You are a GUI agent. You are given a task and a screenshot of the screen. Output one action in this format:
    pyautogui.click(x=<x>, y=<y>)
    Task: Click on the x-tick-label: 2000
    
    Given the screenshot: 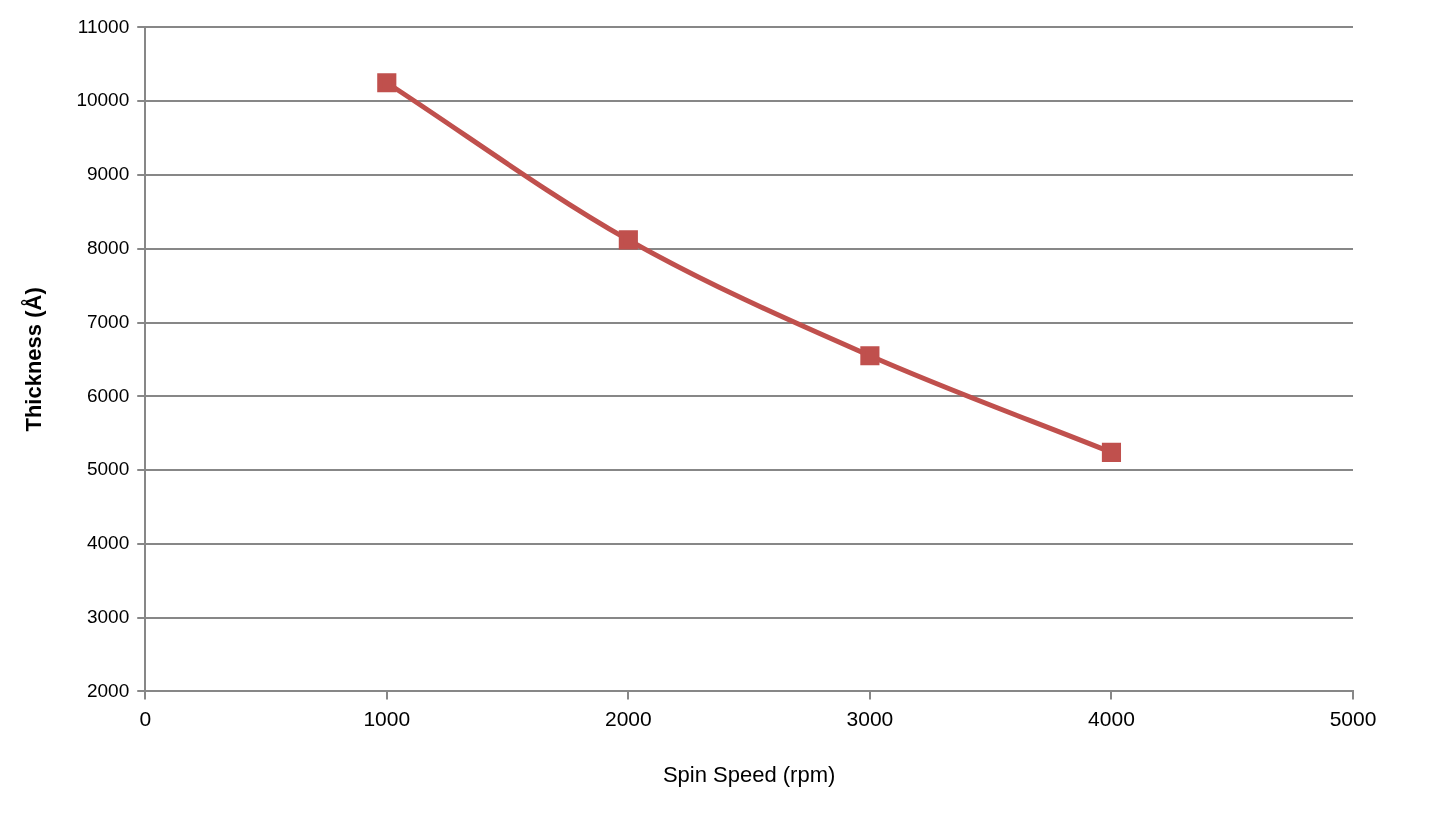 What is the action you would take?
    pyautogui.click(x=628, y=718)
    